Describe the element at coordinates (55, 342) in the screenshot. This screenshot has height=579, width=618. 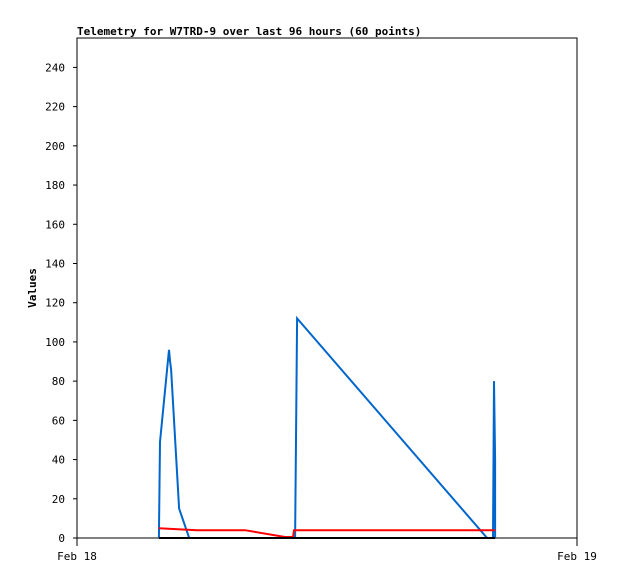
I see `y-tick-label: 100` at that location.